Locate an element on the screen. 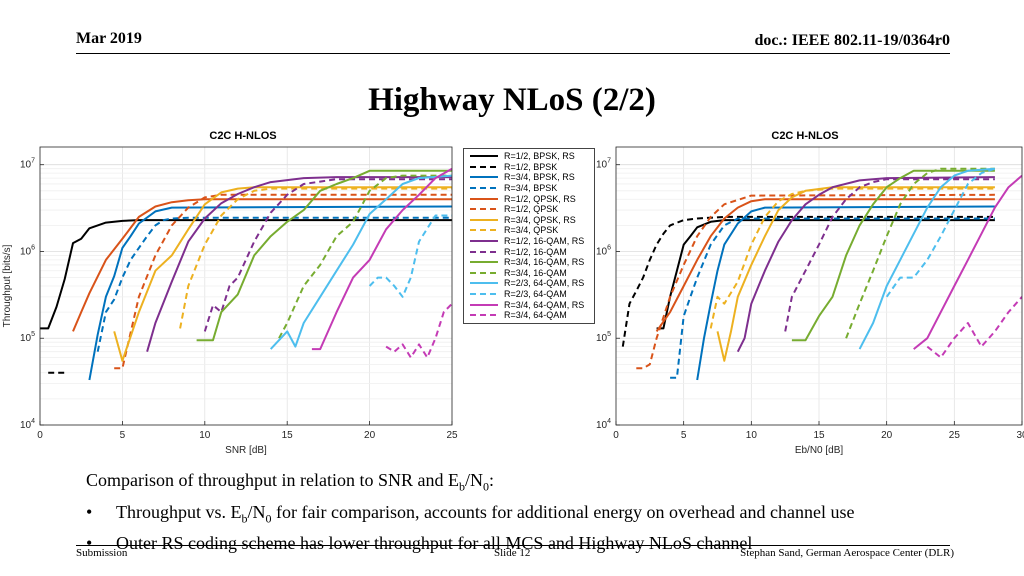  legend-entry: R=3/4, BPSK is located at coordinates (529, 188).